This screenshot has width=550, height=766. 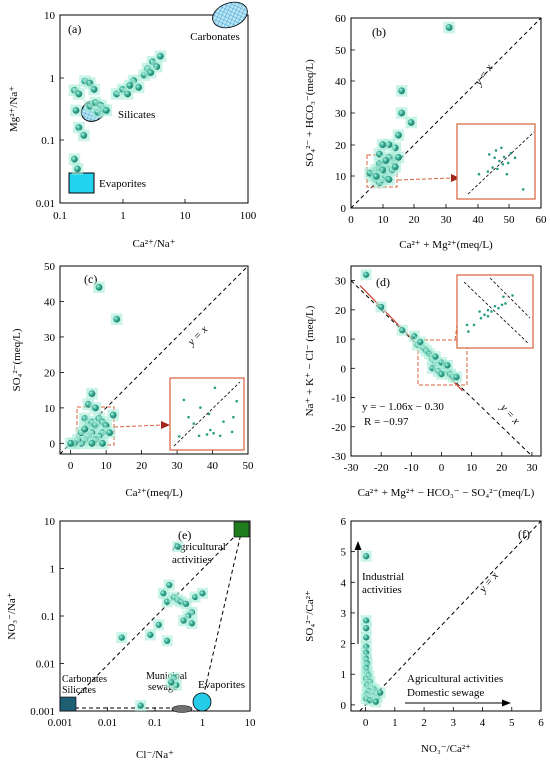 I want to click on panel-d-label: (d), so click(x=383, y=282).